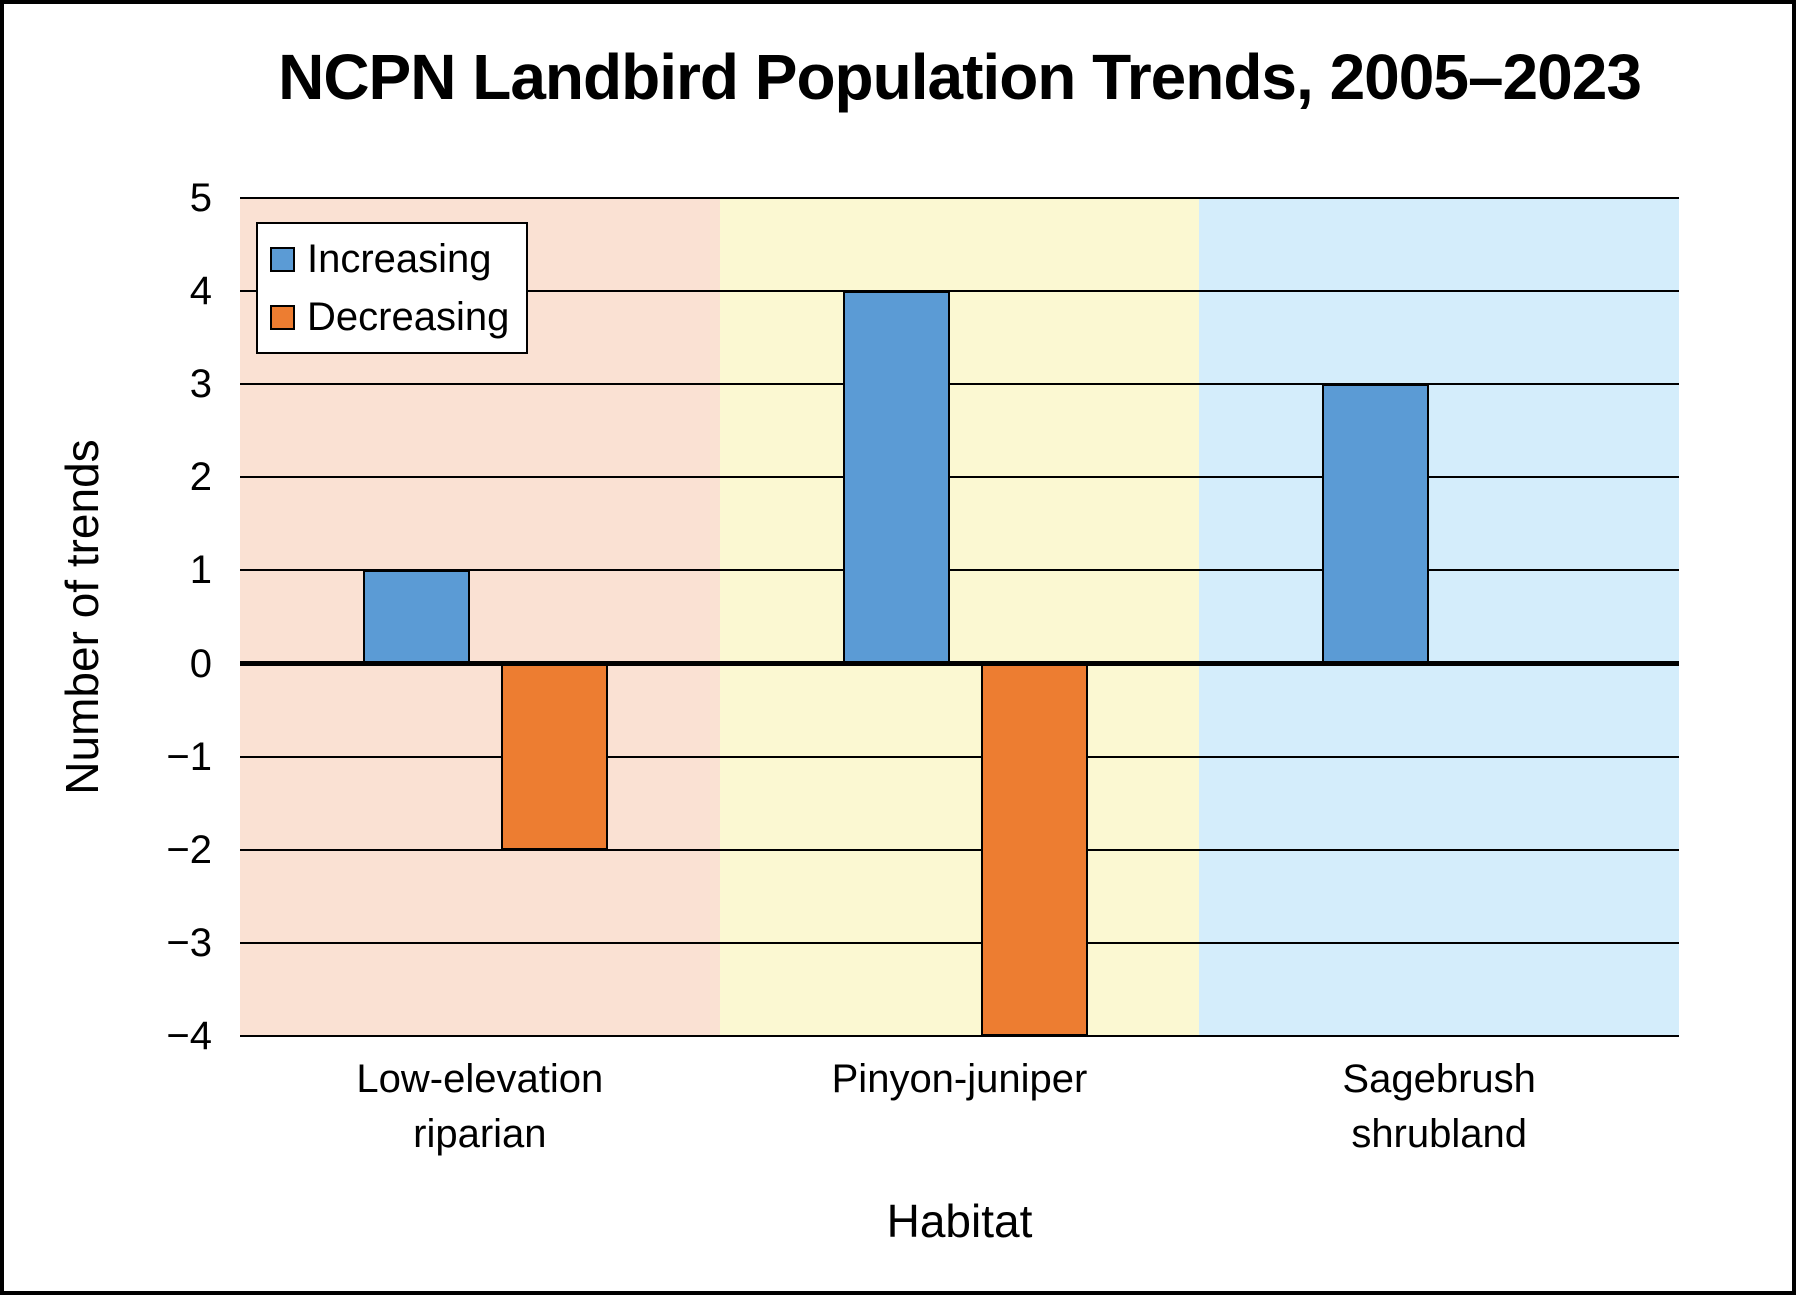 This screenshot has height=1295, width=1796. I want to click on x-category-label-line: Pinyon-juniper, so click(959, 1079).